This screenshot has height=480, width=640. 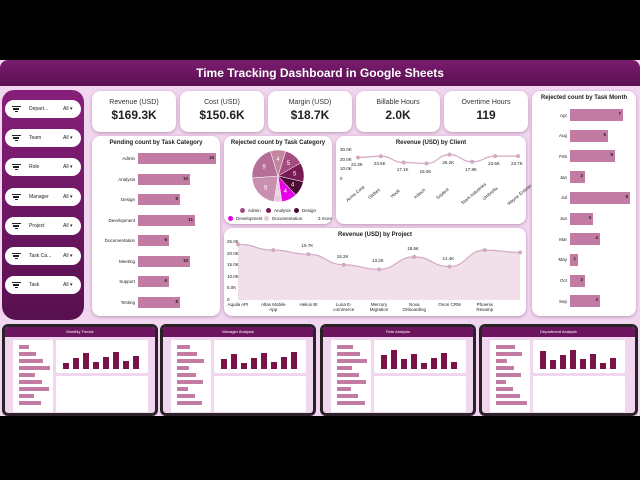 I want to click on filter-label: Task, so click(x=34, y=285).